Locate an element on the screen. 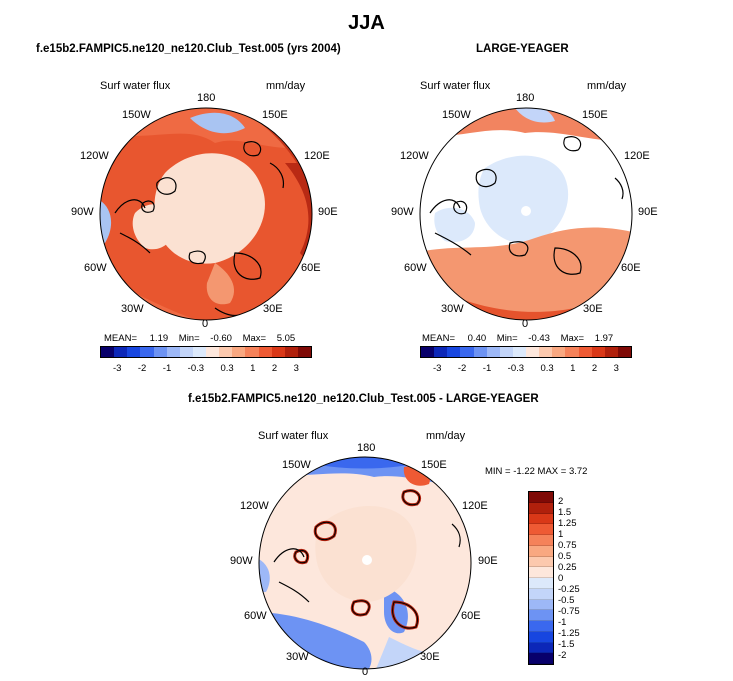 The height and width of the screenshot is (681, 733). left-colorbar is located at coordinates (206, 352).